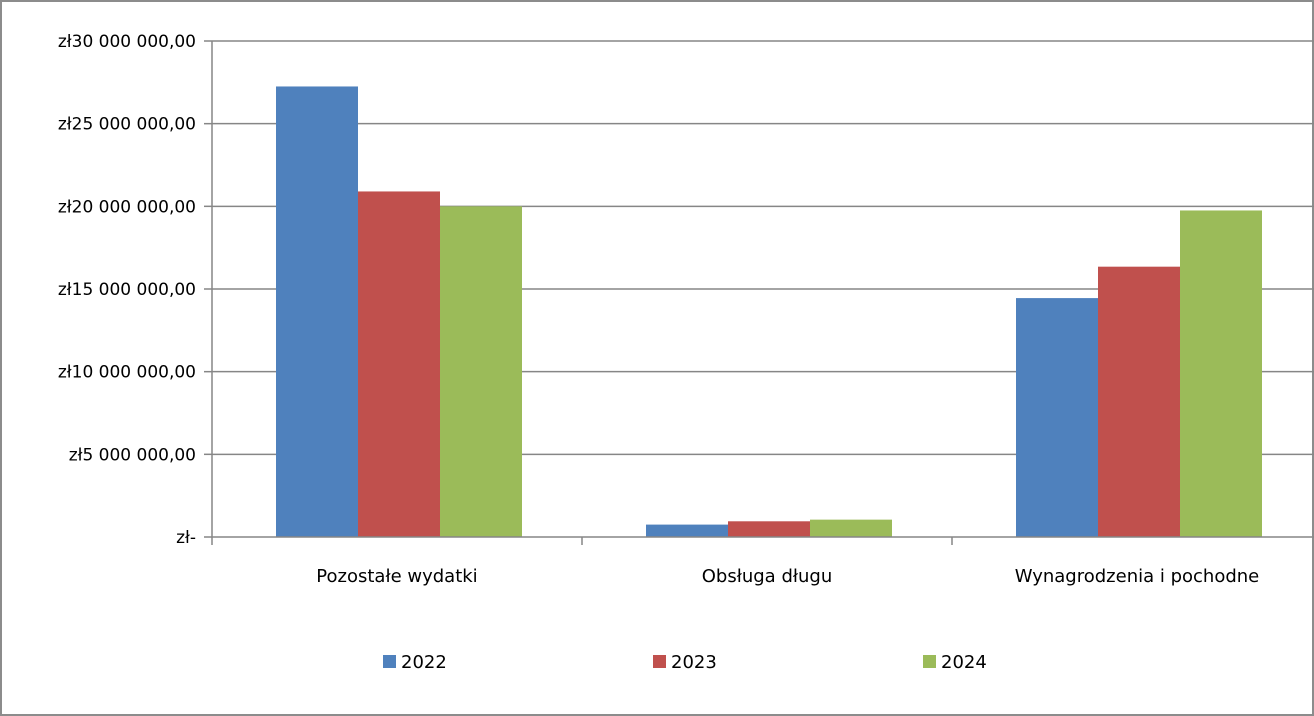 The image size is (1314, 716). I want to click on y-tick-label: zł20 000 000,00, so click(127, 207).